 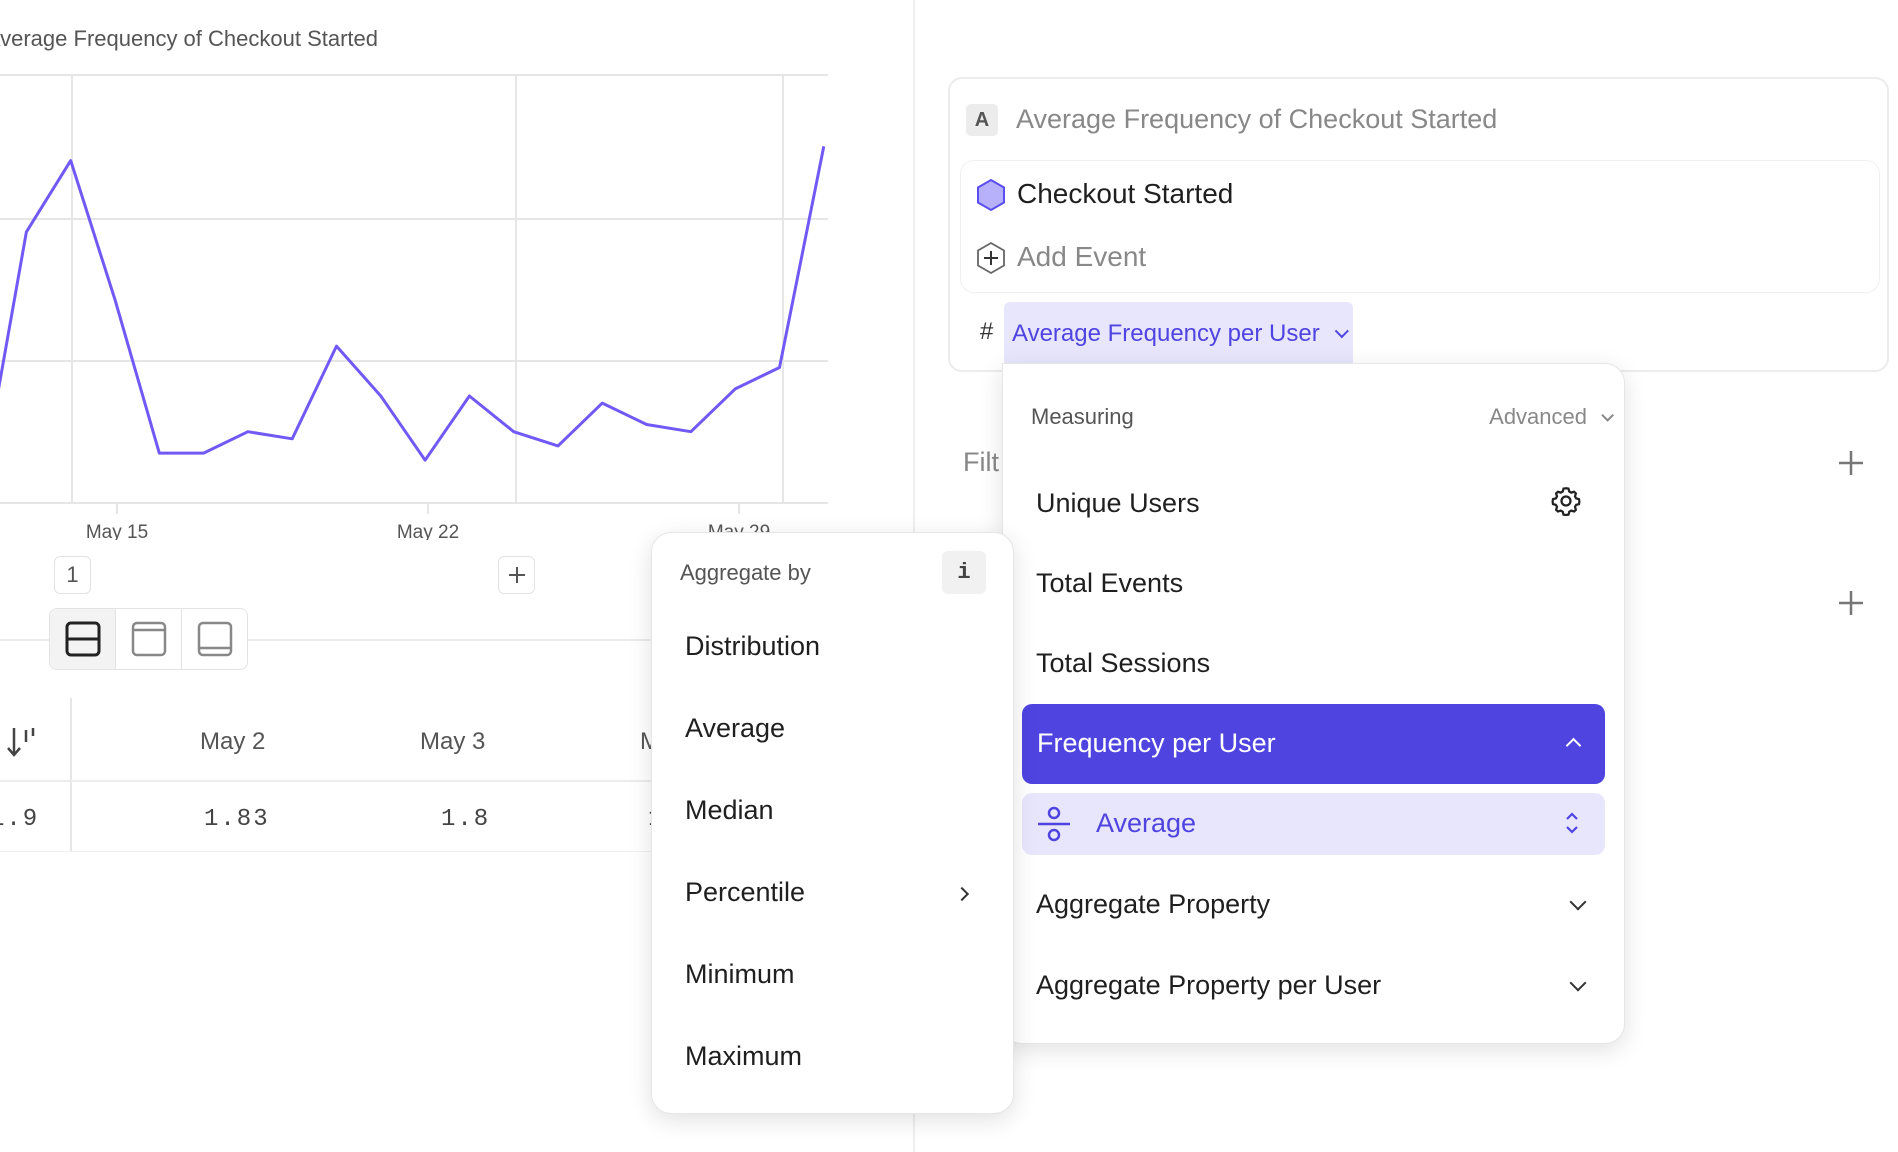 What do you see at coordinates (1146, 823) in the screenshot?
I see `aggregation-label: Average` at bounding box center [1146, 823].